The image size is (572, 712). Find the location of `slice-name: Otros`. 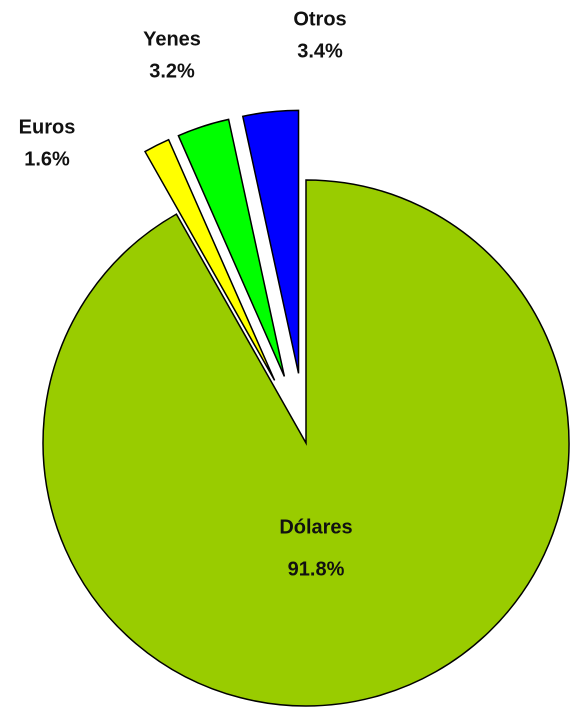

slice-name: Otros is located at coordinates (319, 19).